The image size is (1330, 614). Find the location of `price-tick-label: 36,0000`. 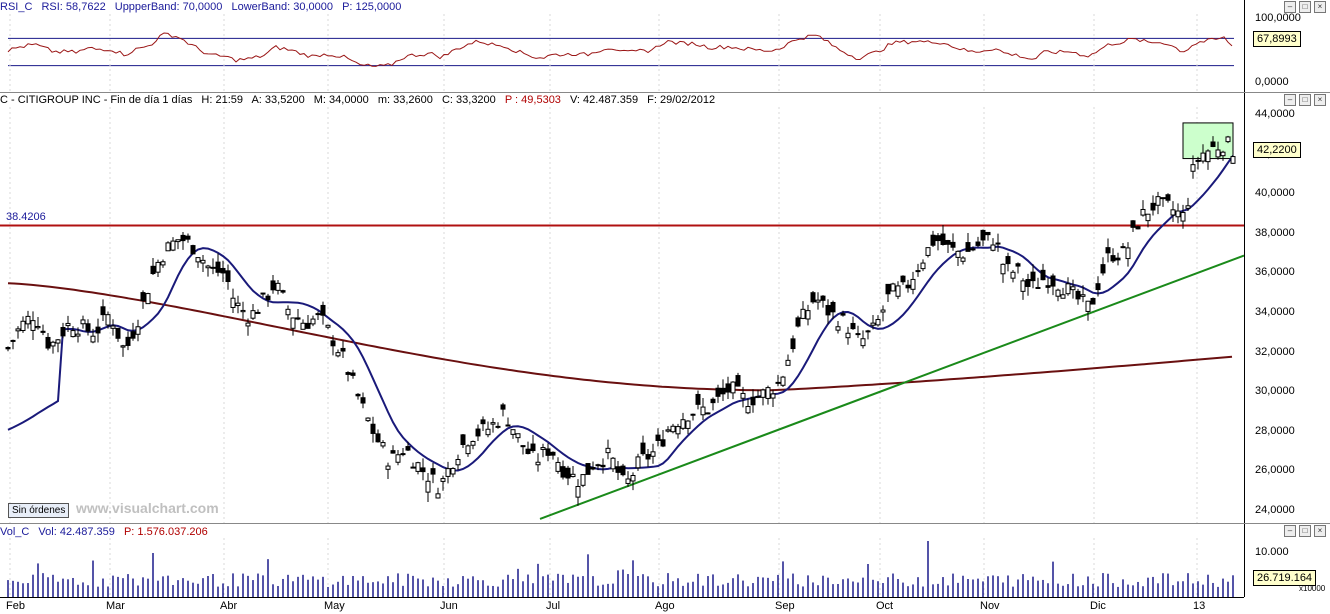

price-tick-label: 36,0000 is located at coordinates (1275, 272).